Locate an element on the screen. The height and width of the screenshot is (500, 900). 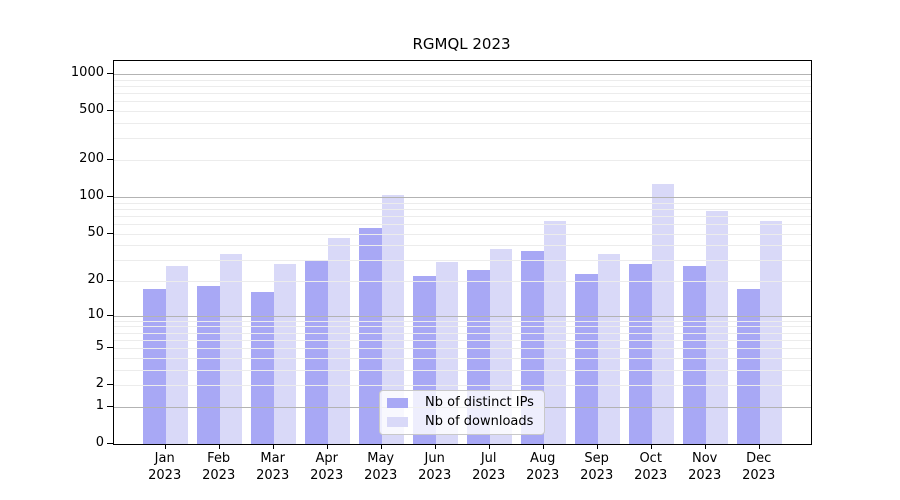
bar-distinct-ips-dec is located at coordinates (748, 366).